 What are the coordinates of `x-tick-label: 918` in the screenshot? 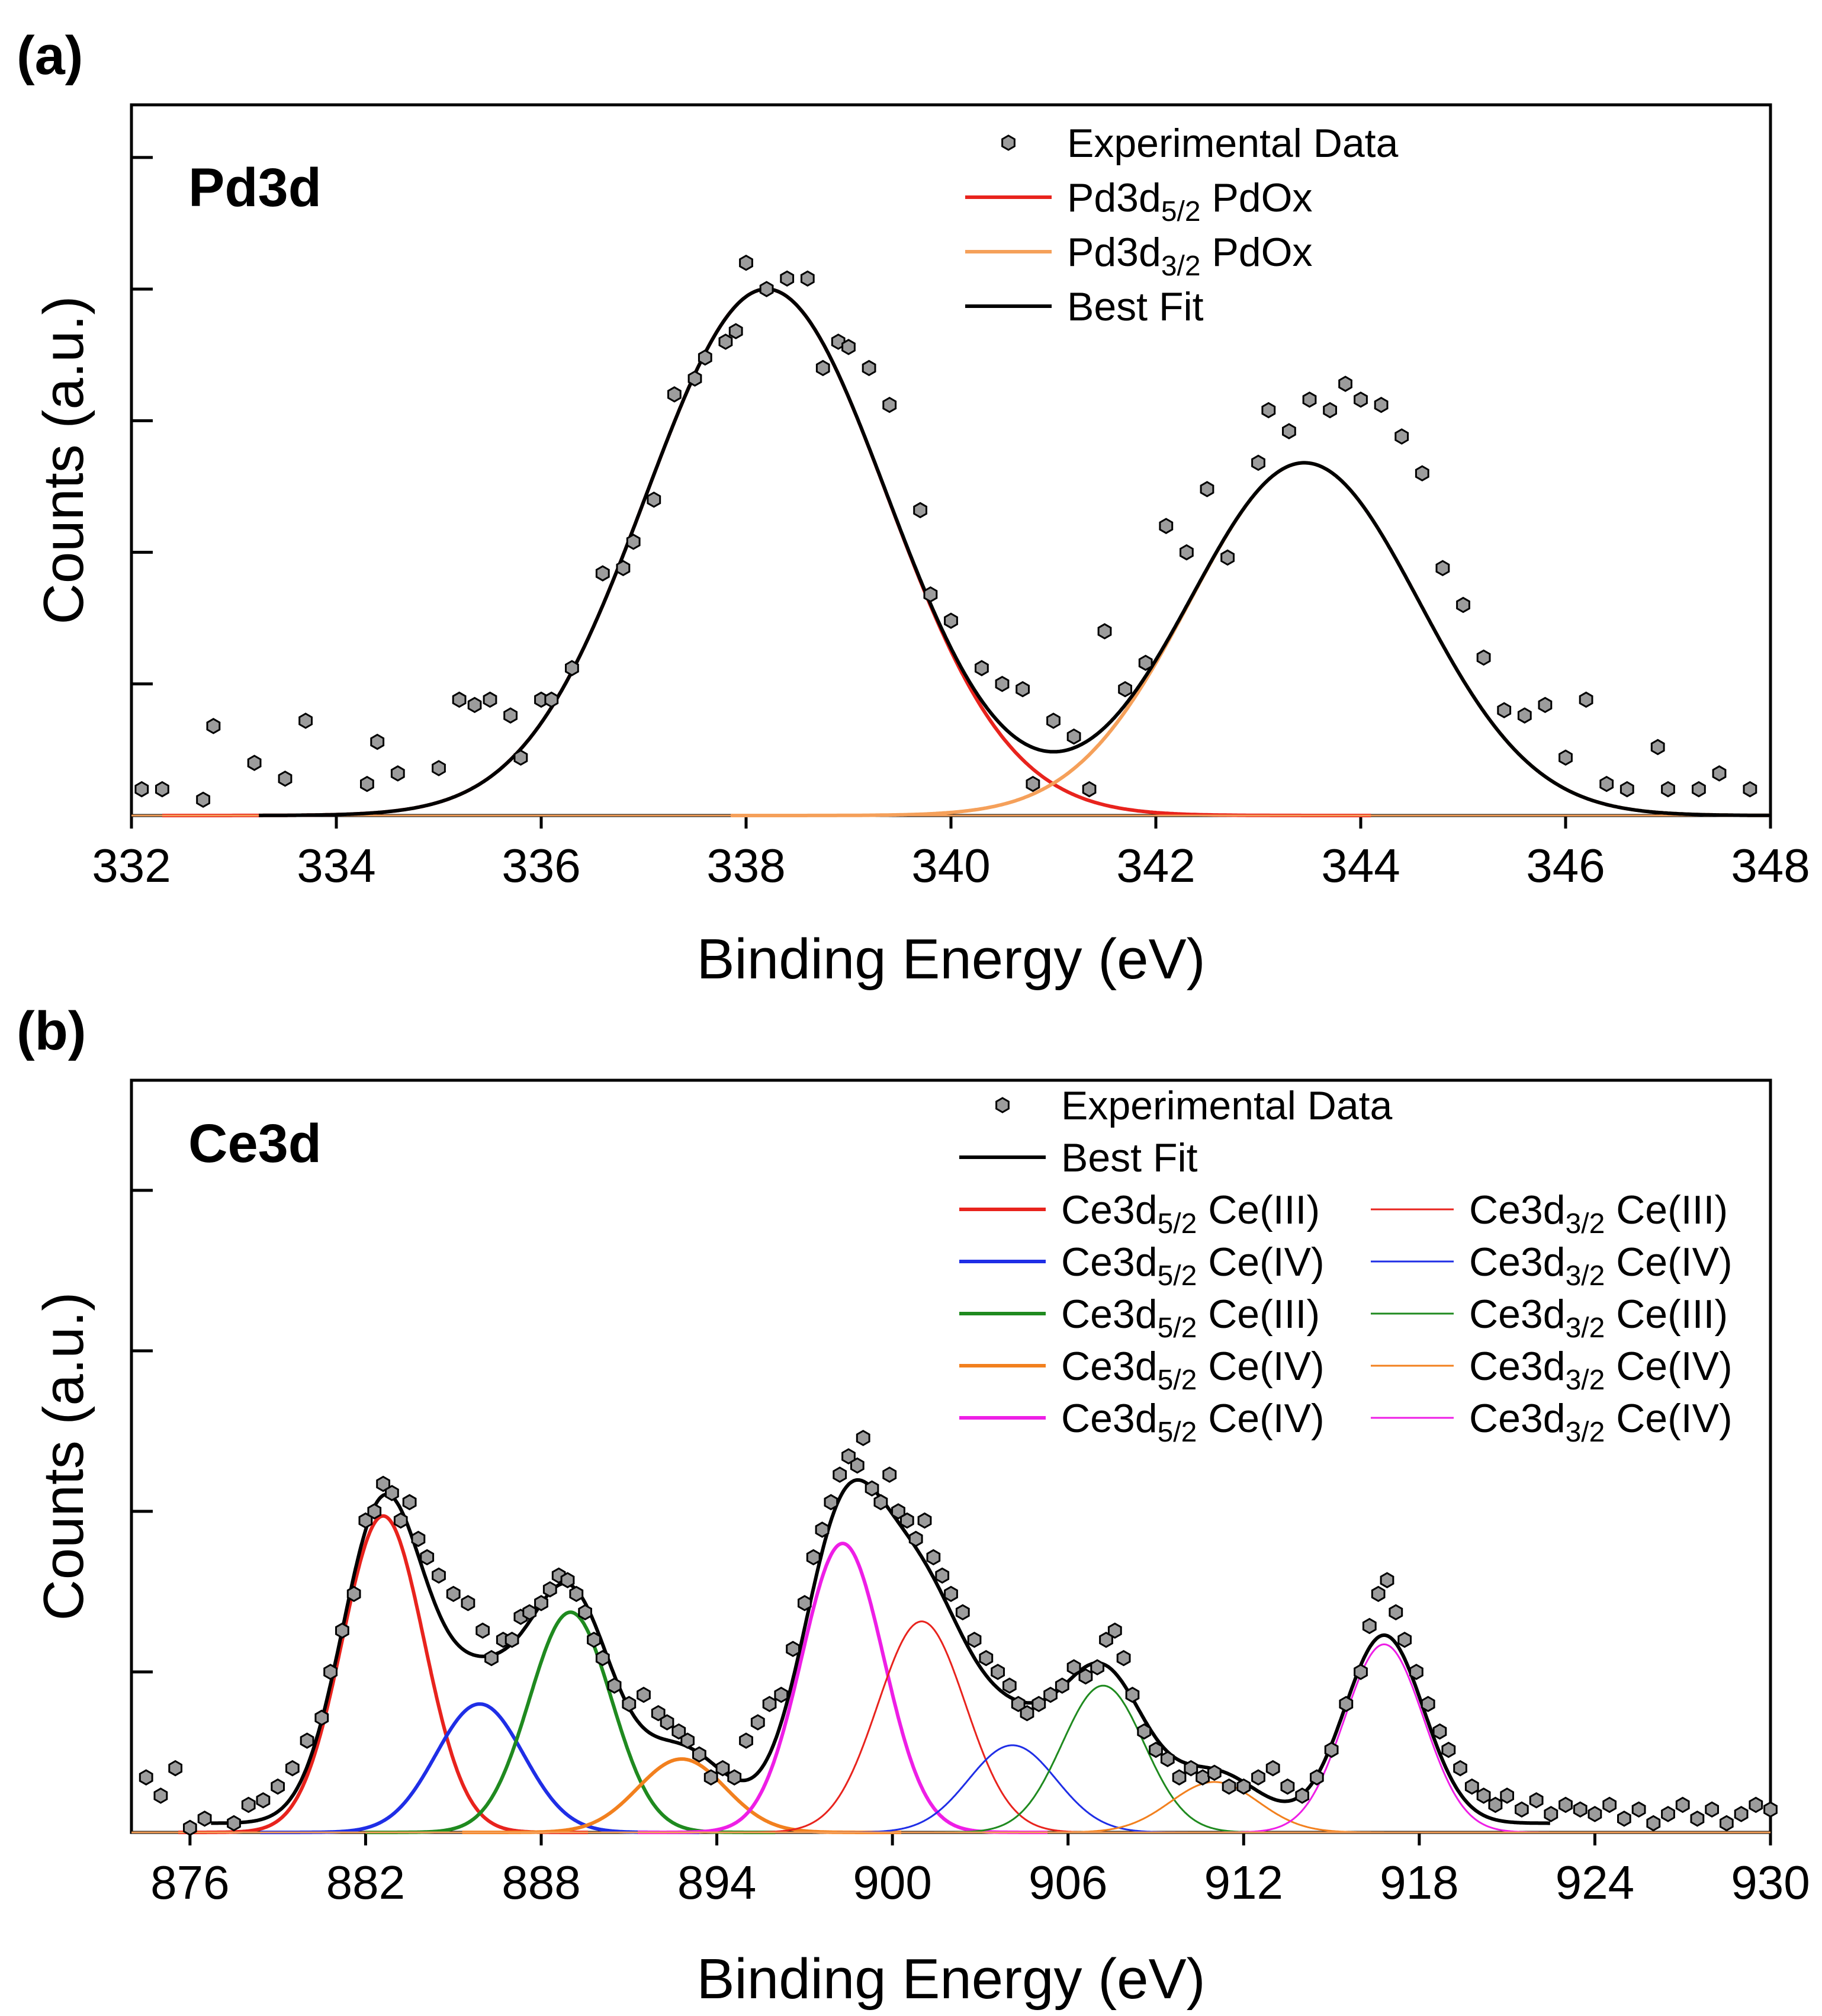 It's located at (1419, 1882).